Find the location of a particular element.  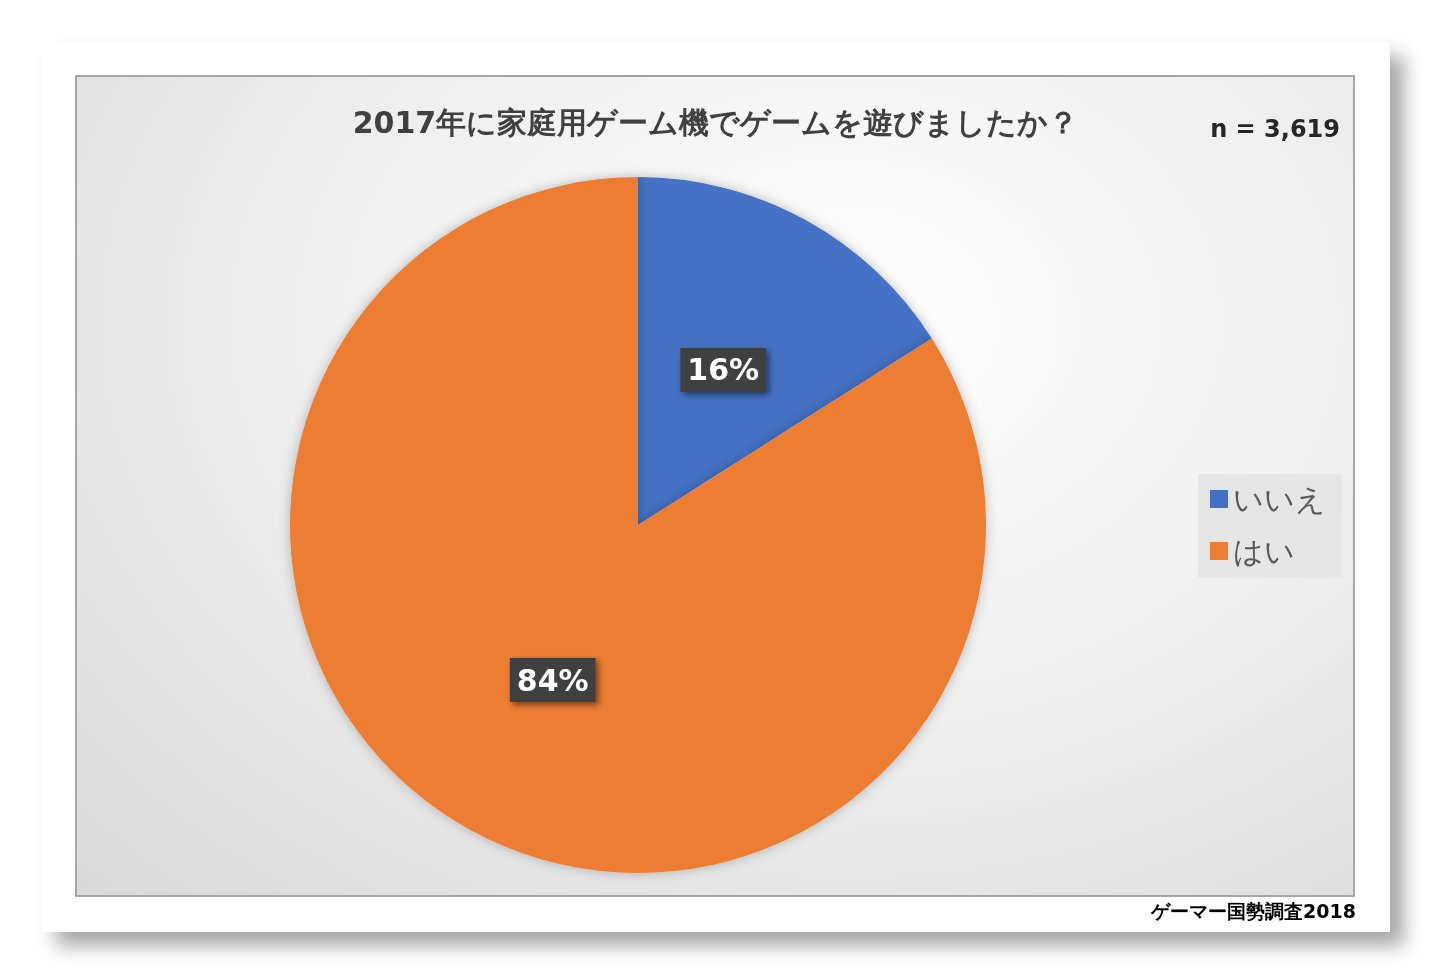

text: n = 3,619 is located at coordinates (1275, 129).